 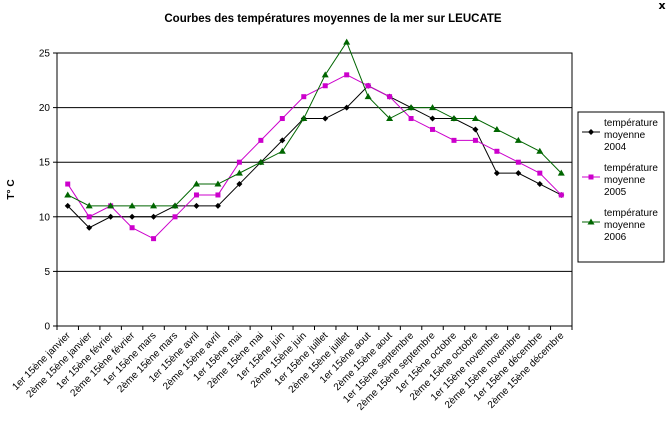 What do you see at coordinates (11, 189) in the screenshot?
I see `y-axis-label: T° C` at bounding box center [11, 189].